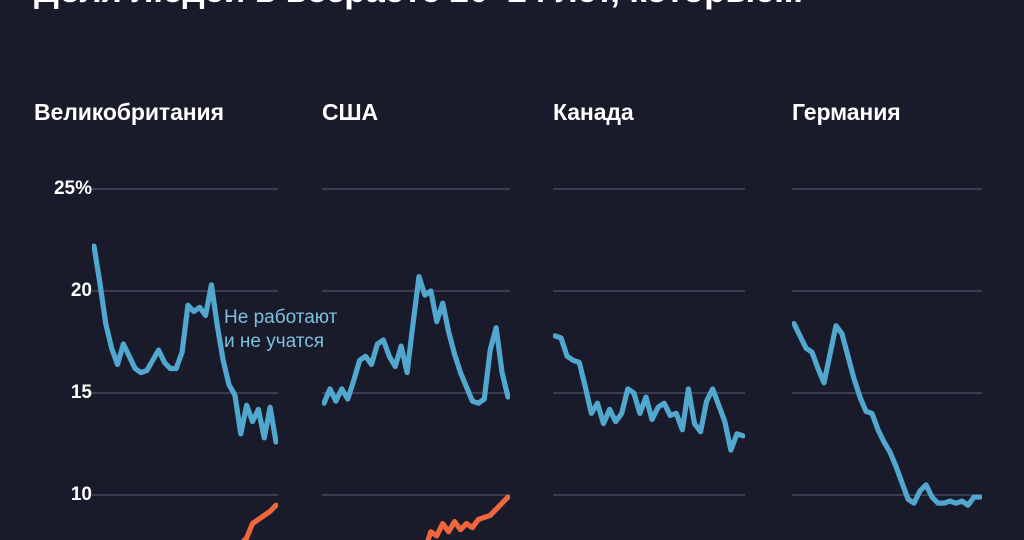 This screenshot has height=540, width=1024. Describe the element at coordinates (72, 188) in the screenshot. I see `y-axis-tick-25: 25%` at that location.